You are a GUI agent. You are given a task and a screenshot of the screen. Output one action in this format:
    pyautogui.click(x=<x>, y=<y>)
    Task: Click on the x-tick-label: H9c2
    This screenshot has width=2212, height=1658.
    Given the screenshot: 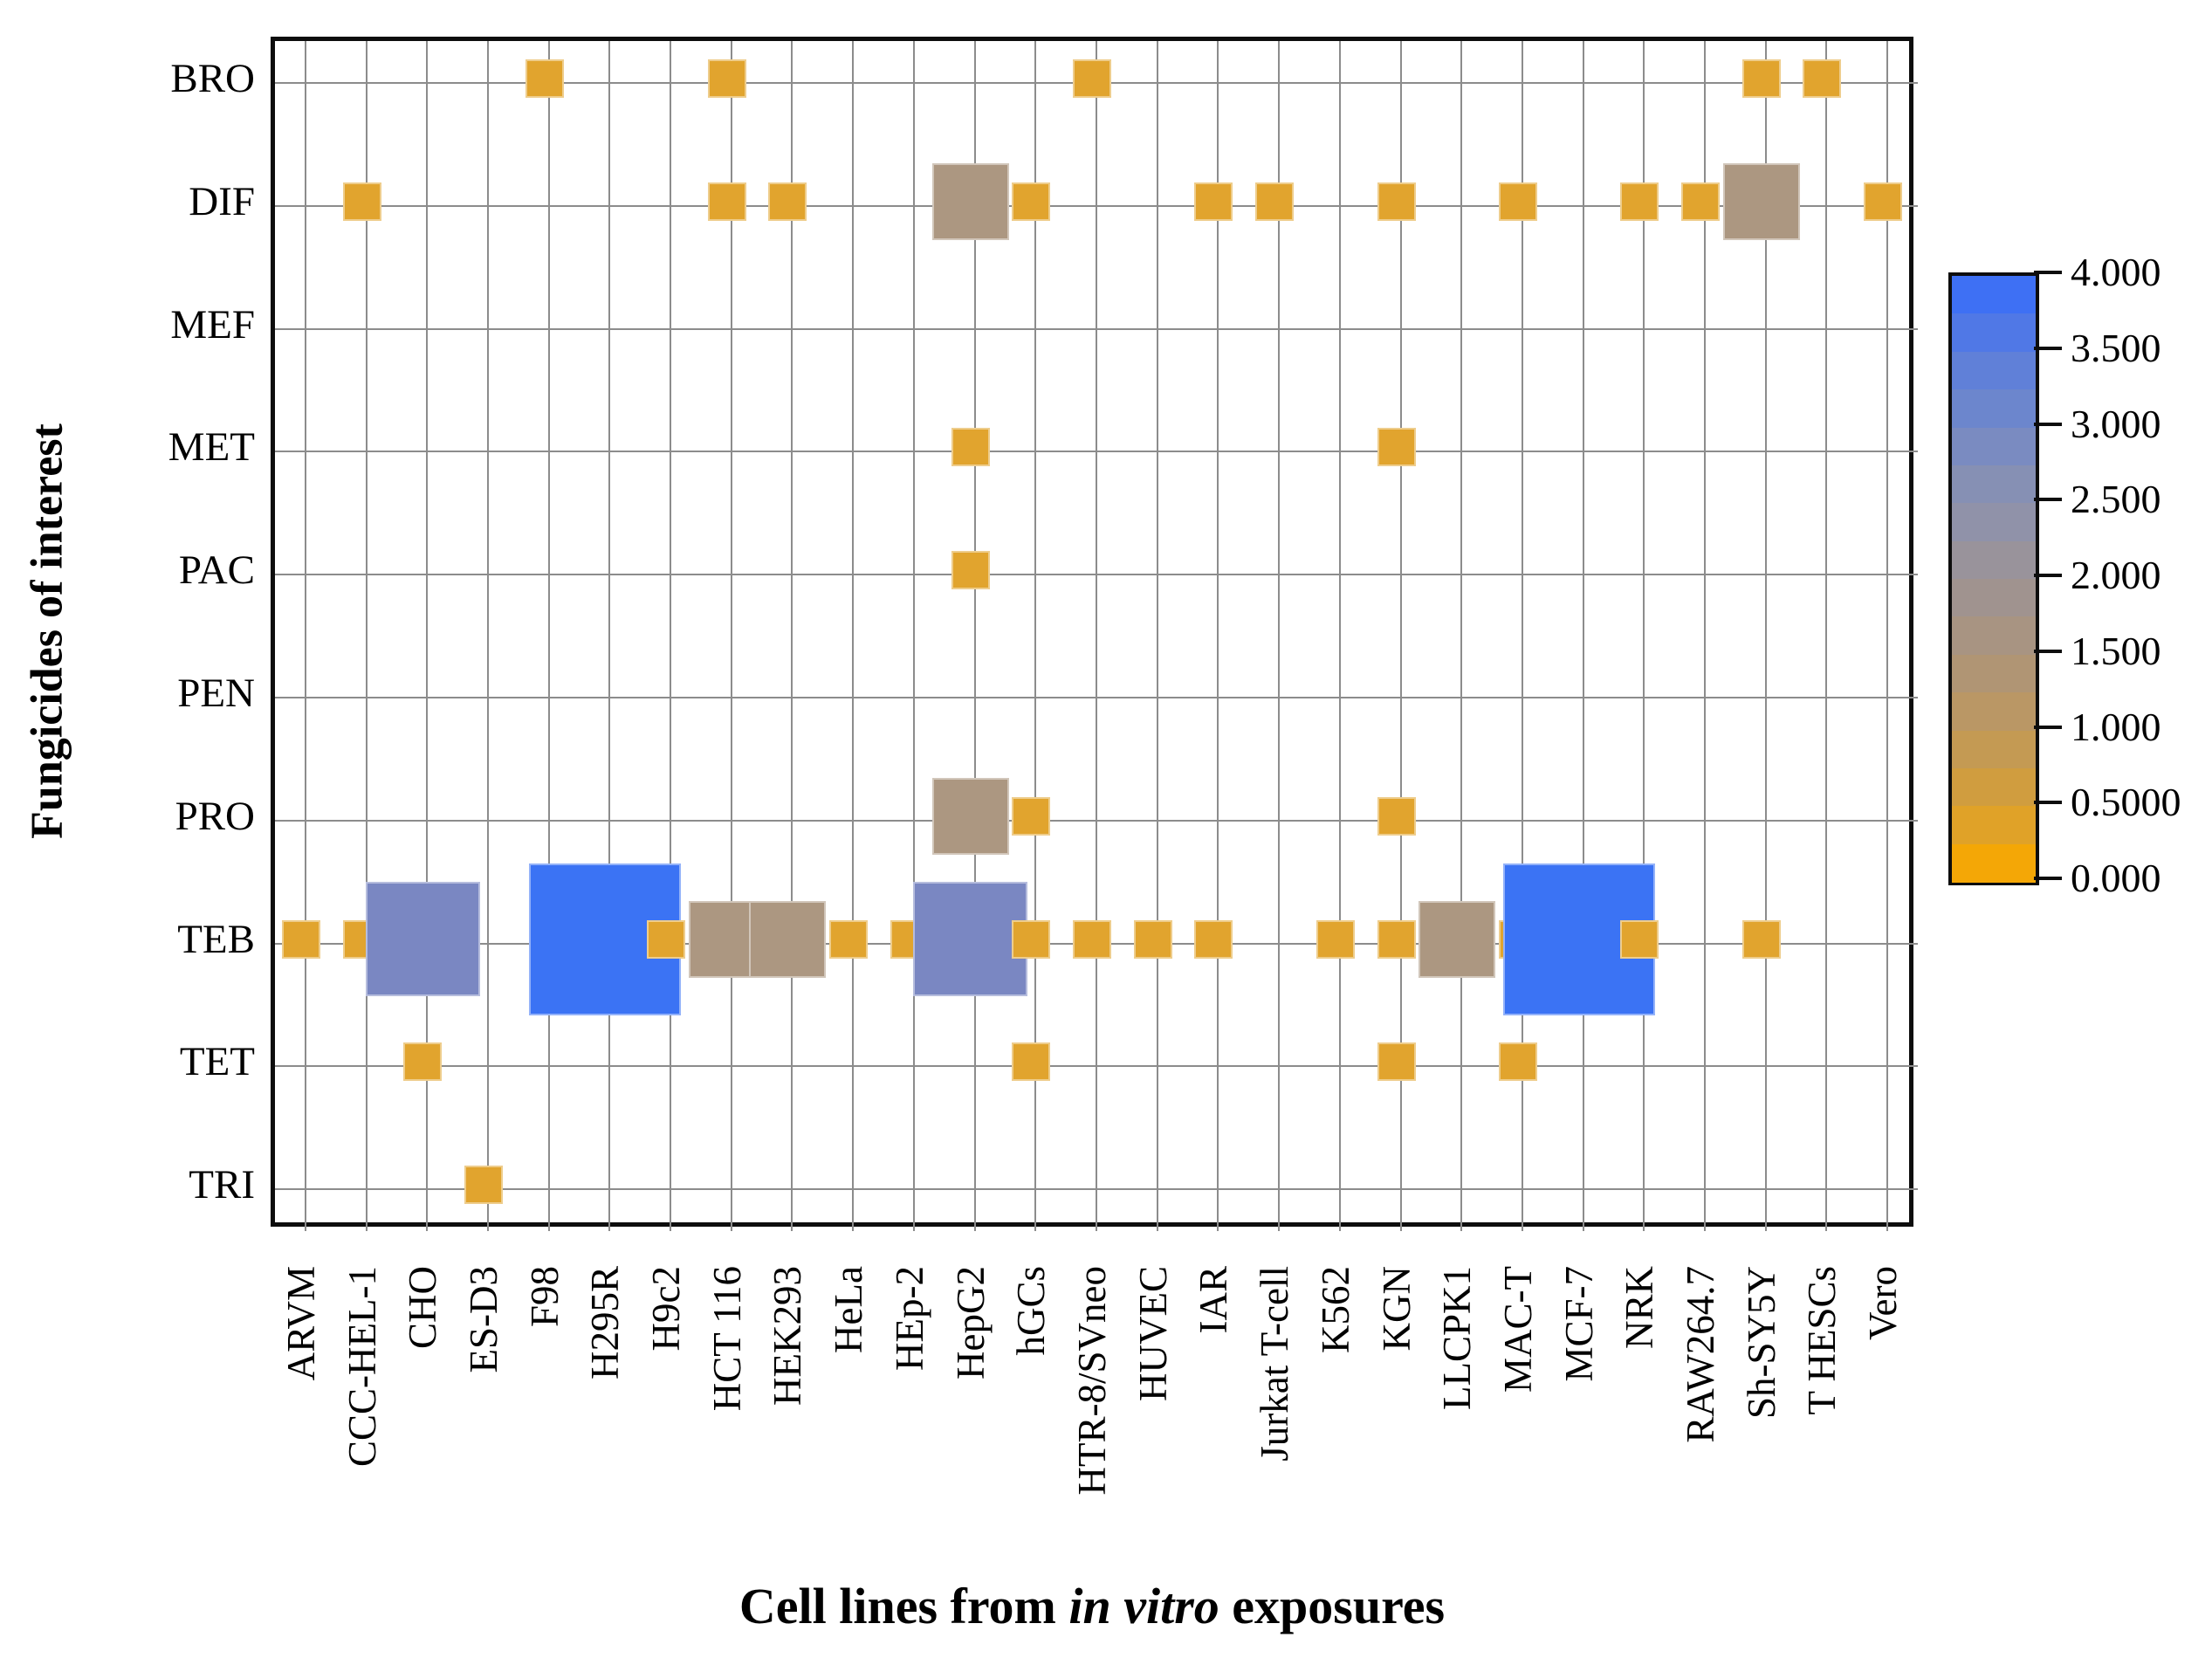 What is the action you would take?
    pyautogui.click(x=667, y=1309)
    